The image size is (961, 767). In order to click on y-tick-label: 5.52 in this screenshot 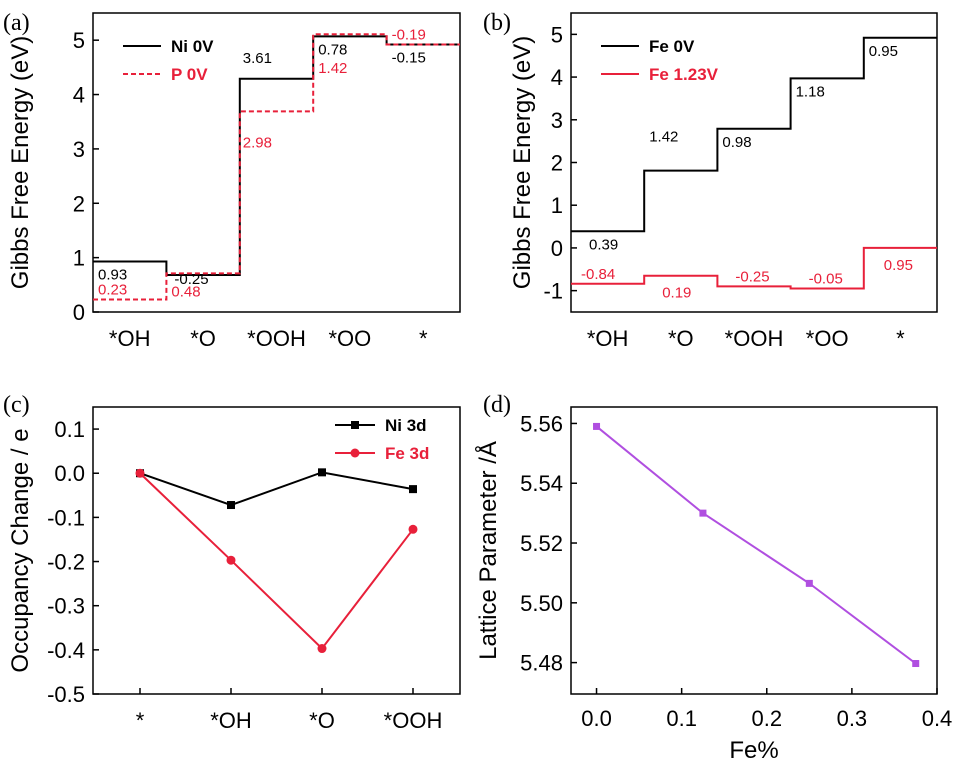, I will do `click(541, 543)`.